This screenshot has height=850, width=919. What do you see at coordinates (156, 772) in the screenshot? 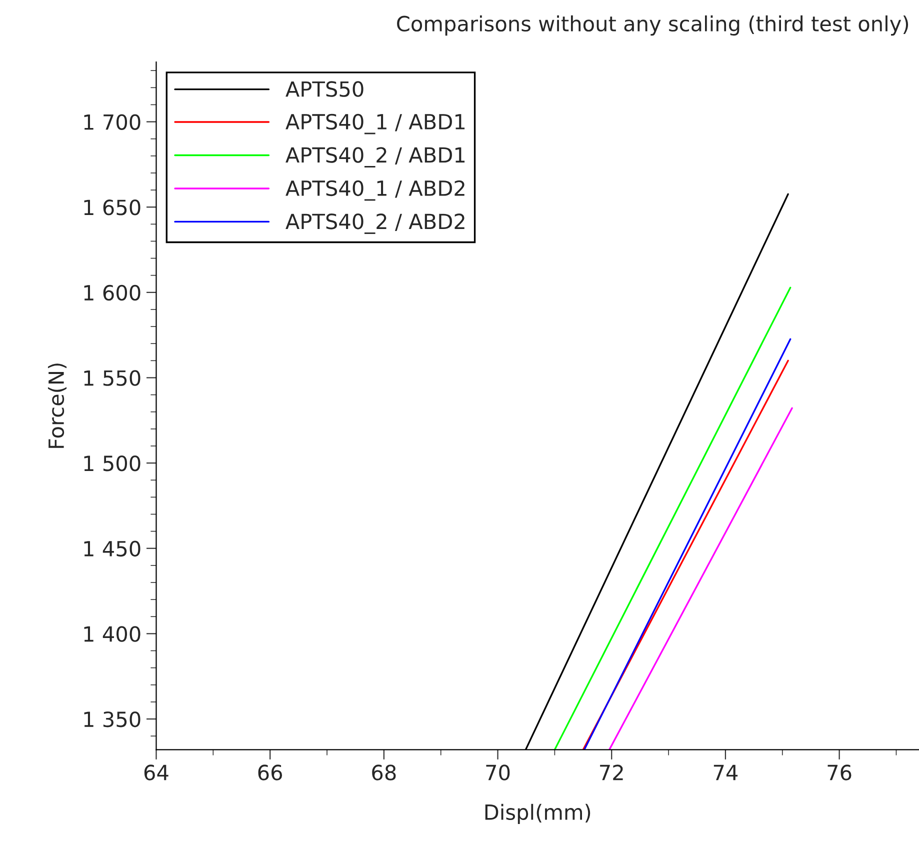
I see `x-tick-label: 64` at bounding box center [156, 772].